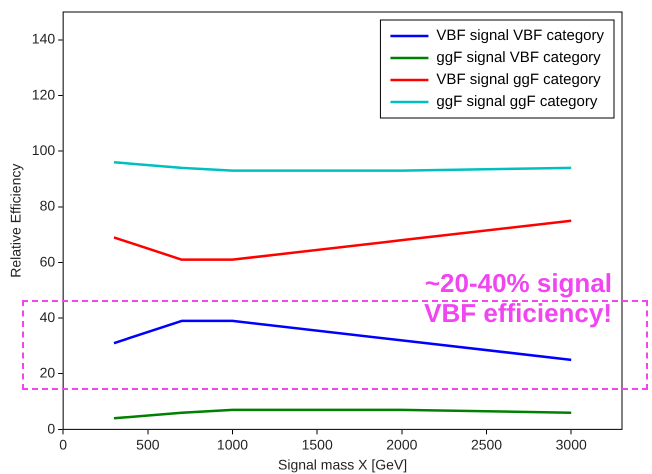 This screenshot has width=652, height=474. What do you see at coordinates (519, 57) in the screenshot?
I see `legend-label: ggF signal VBF category` at bounding box center [519, 57].